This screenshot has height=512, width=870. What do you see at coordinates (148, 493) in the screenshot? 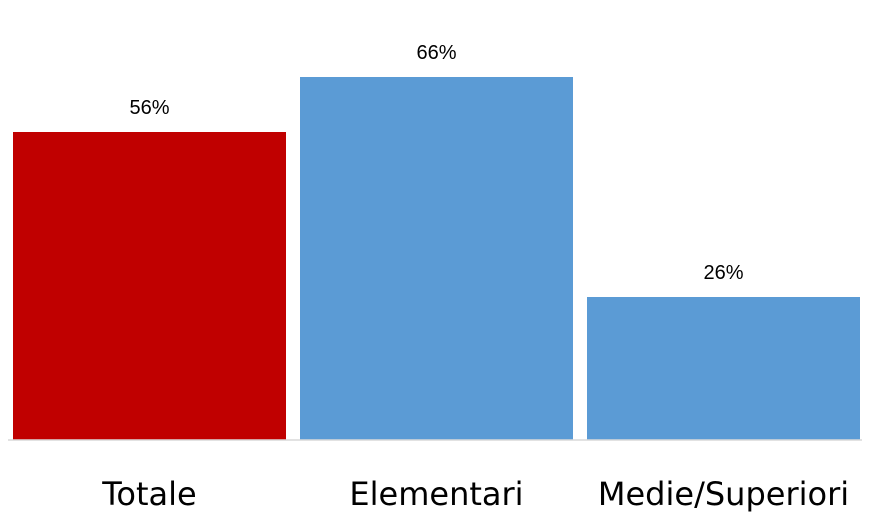
I see `category-label: Totale` at bounding box center [148, 493].